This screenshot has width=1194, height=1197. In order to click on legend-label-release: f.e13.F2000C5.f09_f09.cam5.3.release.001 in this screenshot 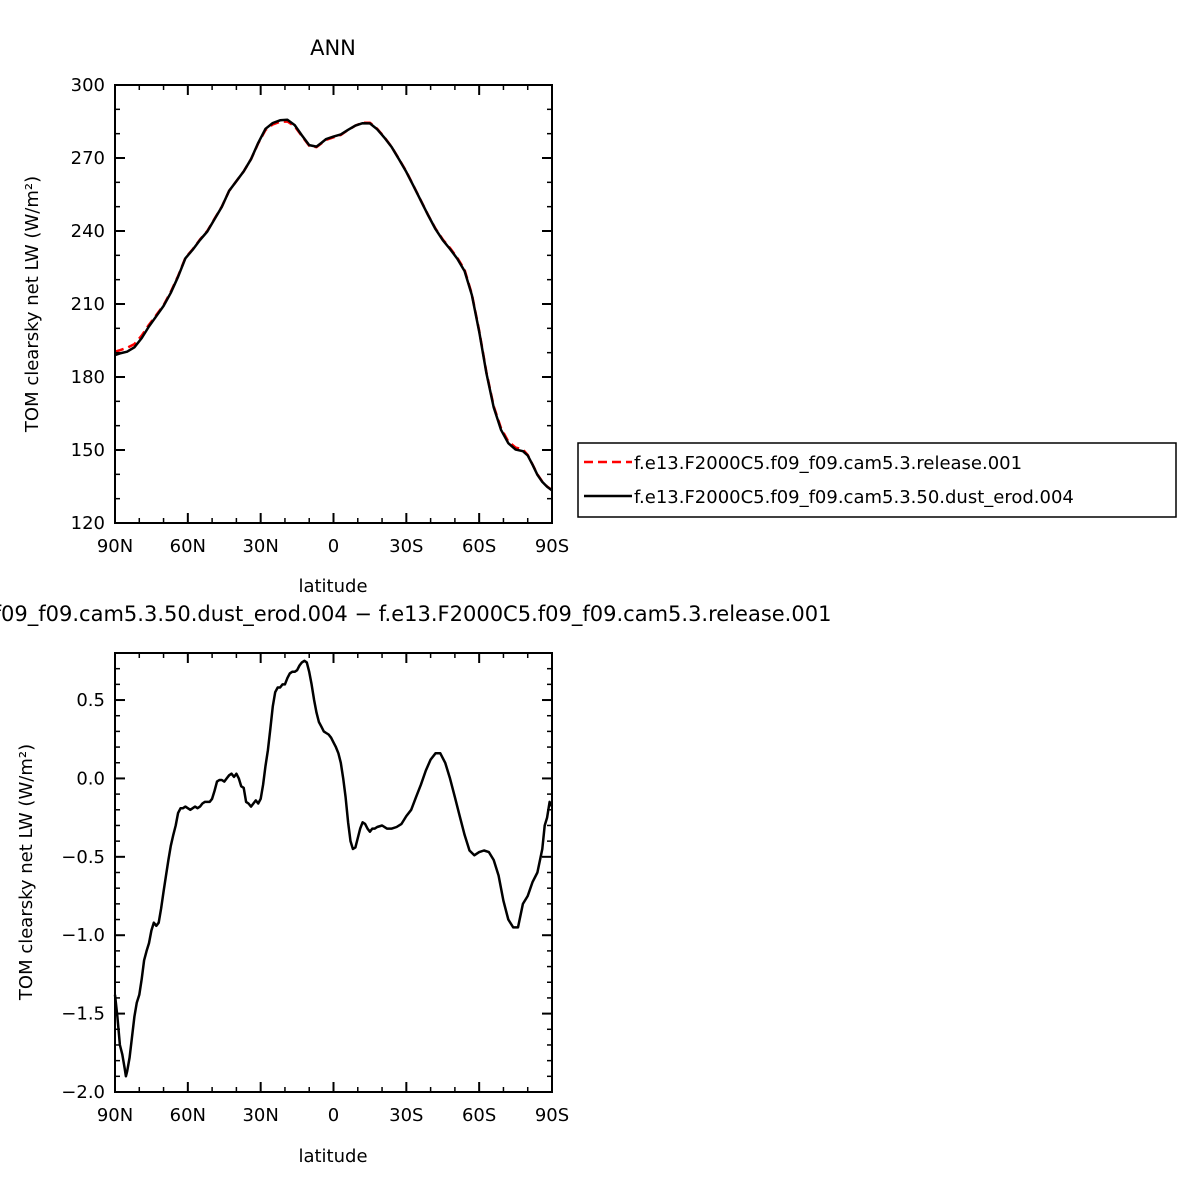, I will do `click(828, 463)`.